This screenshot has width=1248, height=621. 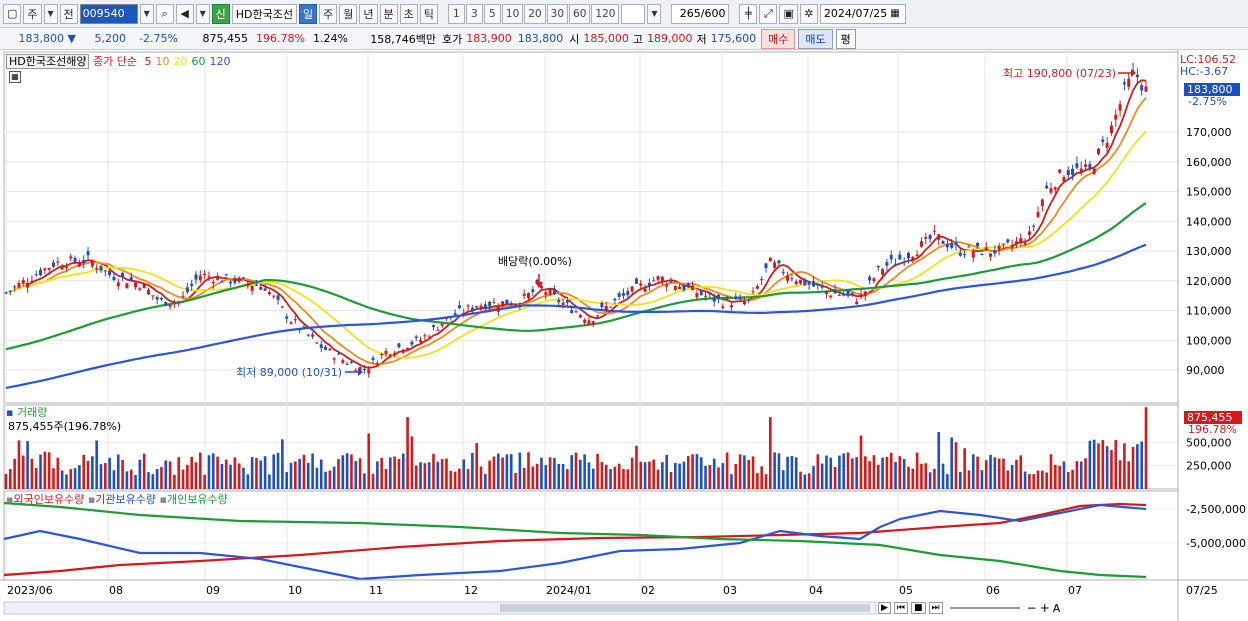 What do you see at coordinates (1031, 608) in the screenshot?
I see `zoom-out-icon: −` at bounding box center [1031, 608].